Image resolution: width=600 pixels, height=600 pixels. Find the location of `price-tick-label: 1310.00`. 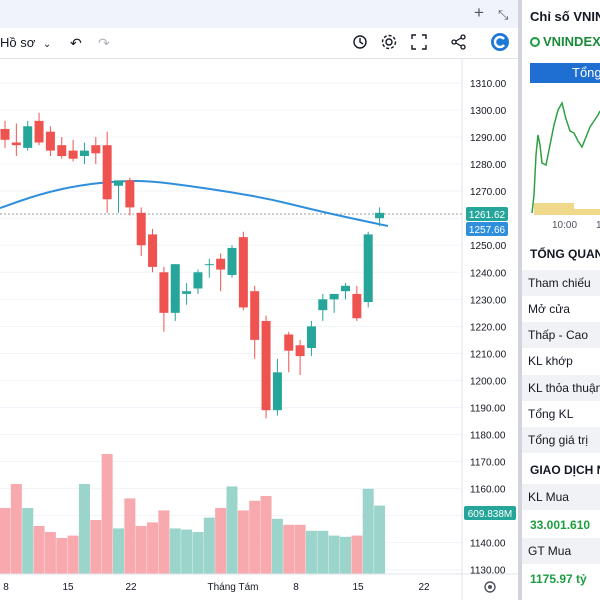

price-tick-label: 1310.00 is located at coordinates (488, 84).